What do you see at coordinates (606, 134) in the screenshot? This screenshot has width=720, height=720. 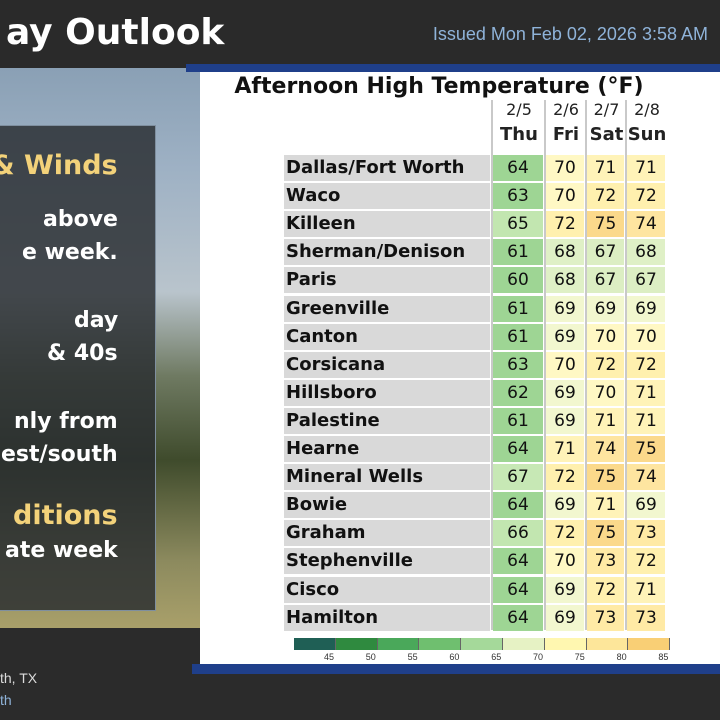 I see `column-day: Sat` at bounding box center [606, 134].